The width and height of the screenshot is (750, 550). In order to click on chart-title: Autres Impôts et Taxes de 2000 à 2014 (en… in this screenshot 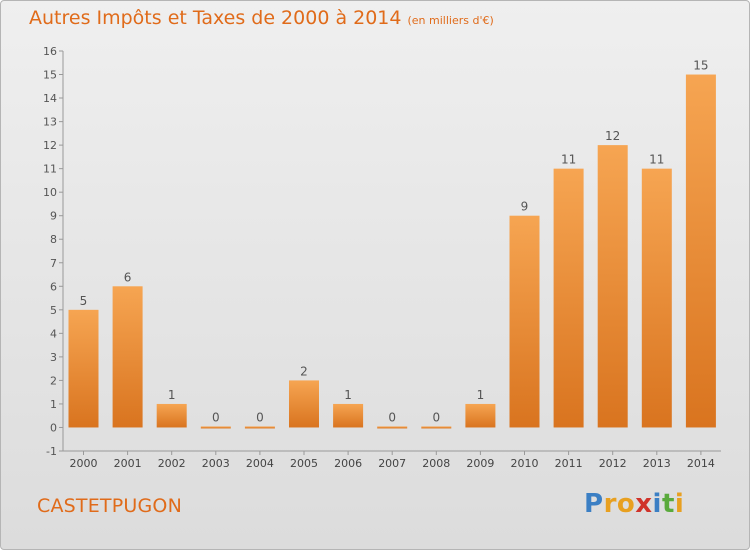, I will do `click(261, 18)`.